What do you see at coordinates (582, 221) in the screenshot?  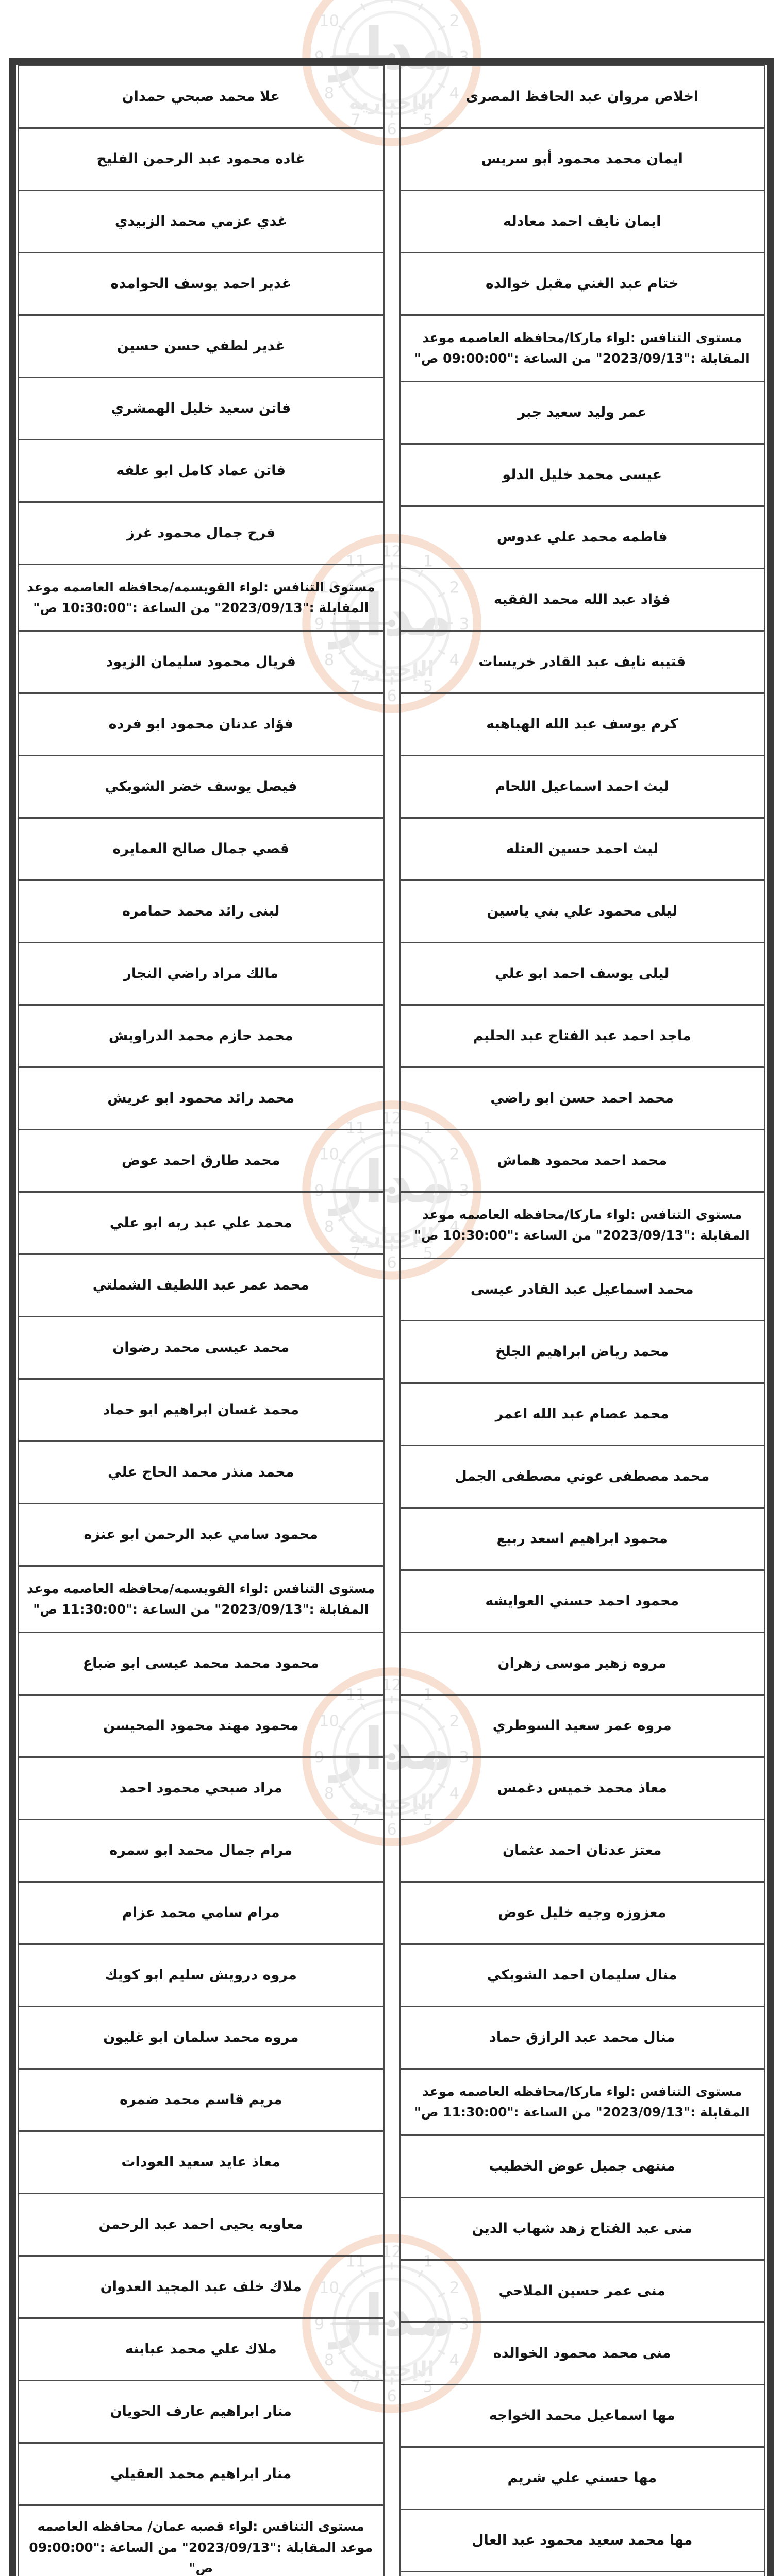 I see `table-row: ايمان نايف احمد معادله` at bounding box center [582, 221].